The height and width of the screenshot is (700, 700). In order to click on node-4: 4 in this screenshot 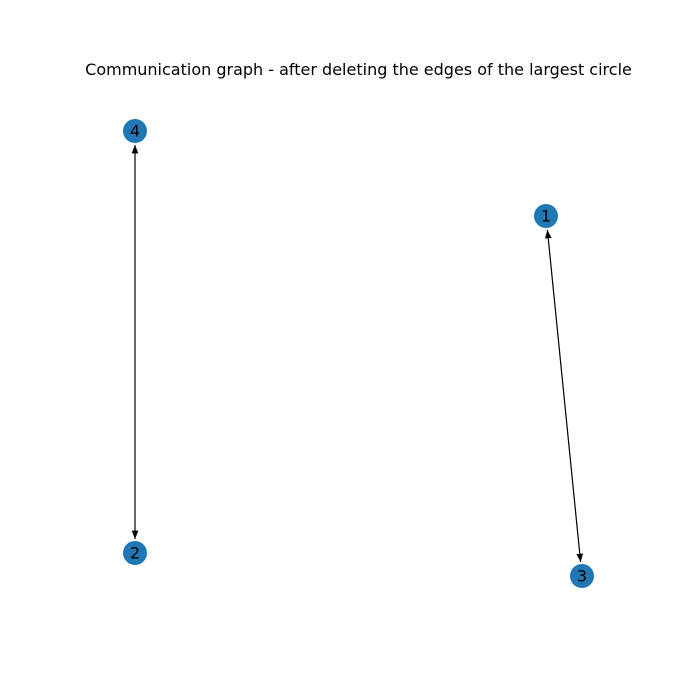, I will do `click(135, 131)`.